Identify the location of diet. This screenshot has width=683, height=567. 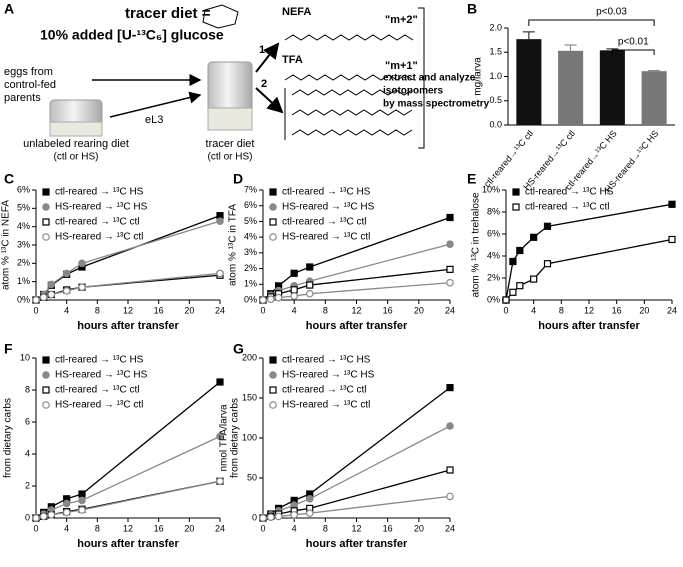
(76, 129).